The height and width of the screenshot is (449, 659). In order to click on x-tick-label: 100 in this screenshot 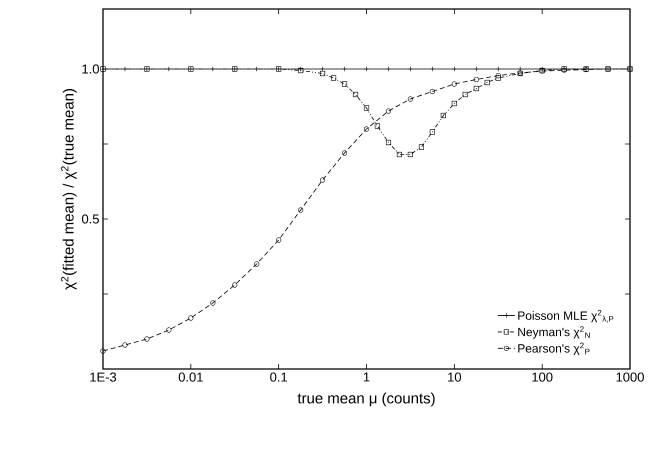, I will do `click(542, 377)`.